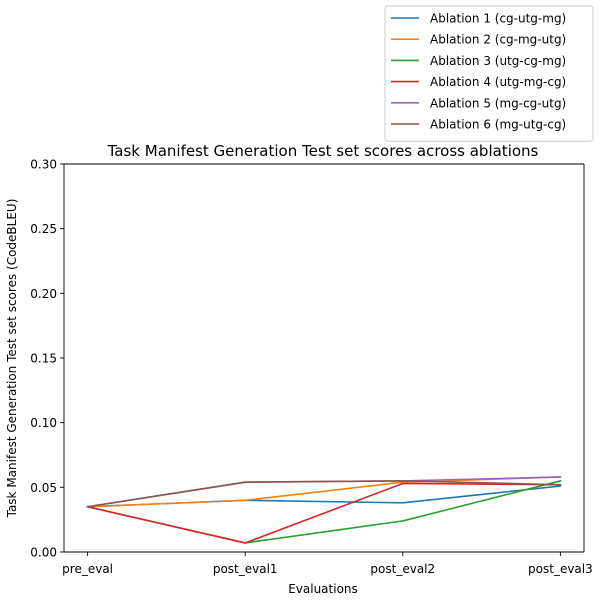 Image resolution: width=600 pixels, height=600 pixels. I want to click on x-axis-label: Evaluations, so click(323, 589).